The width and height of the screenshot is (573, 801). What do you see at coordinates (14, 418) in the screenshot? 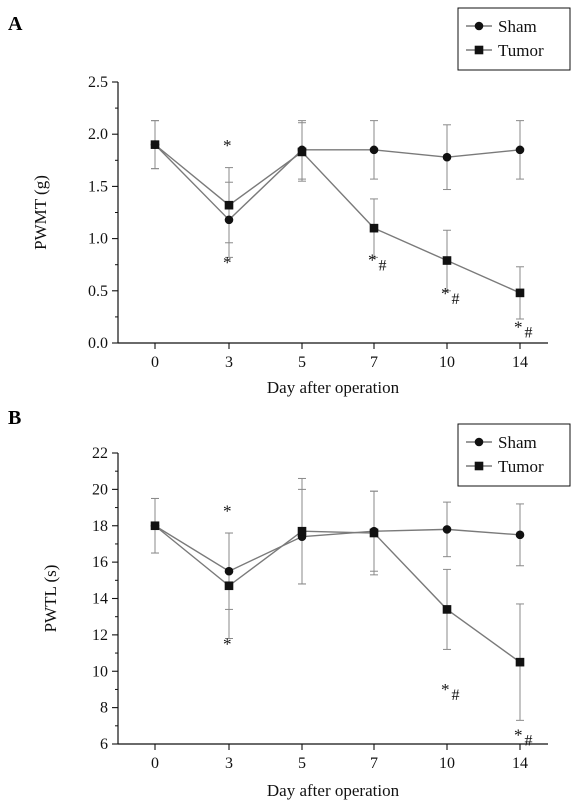
I see `panel-letter: B` at bounding box center [14, 418].